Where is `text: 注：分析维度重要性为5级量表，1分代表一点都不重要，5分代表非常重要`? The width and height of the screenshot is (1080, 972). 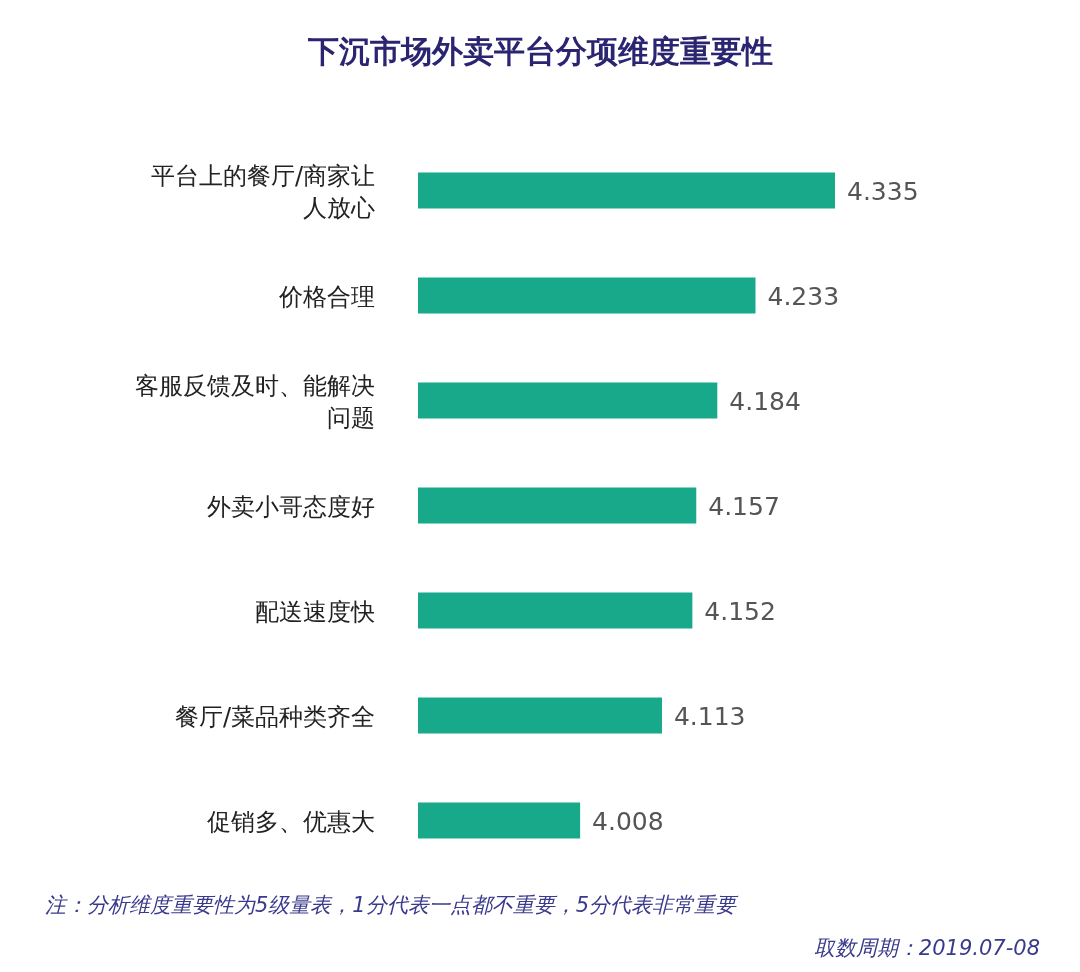
text: 注：分析维度重要性为5级量表，1分代表一点都不重要，5分代表非常重要 is located at coordinates (392, 905).